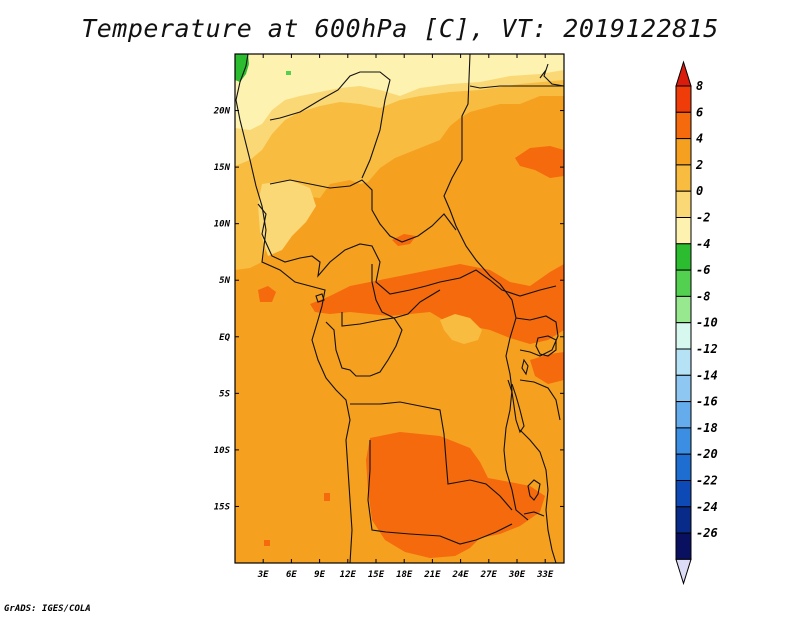  I want to click on grads-credit: GrADS: IGES/COLA, so click(47, 609).